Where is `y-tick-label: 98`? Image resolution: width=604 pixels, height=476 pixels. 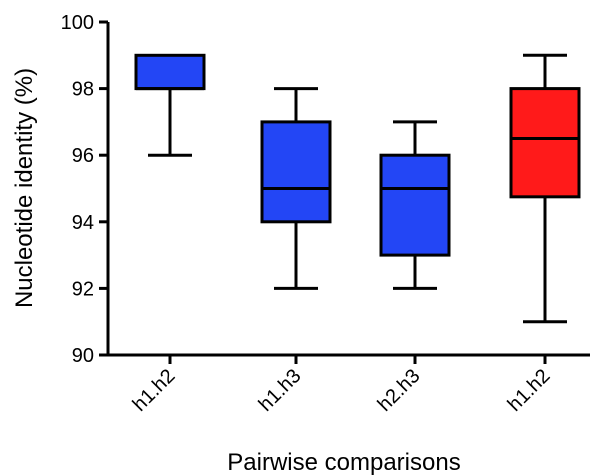 y-tick-label: 98 is located at coordinates (83, 90).